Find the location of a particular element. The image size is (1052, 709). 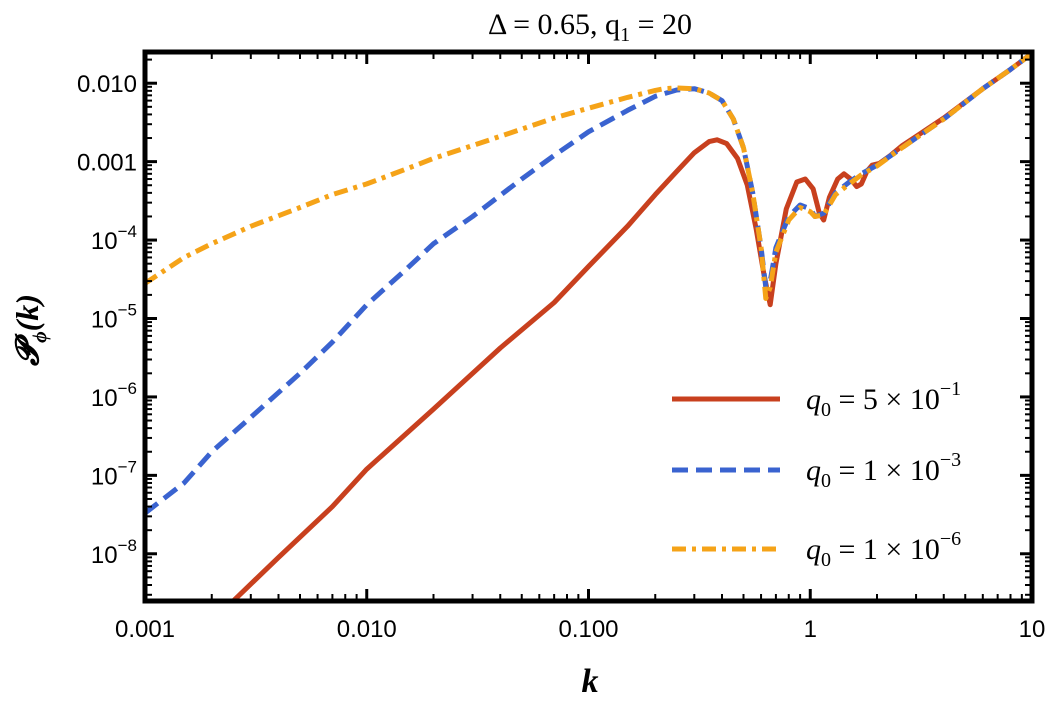

x-tick-label: 10 is located at coordinates (1032, 629).